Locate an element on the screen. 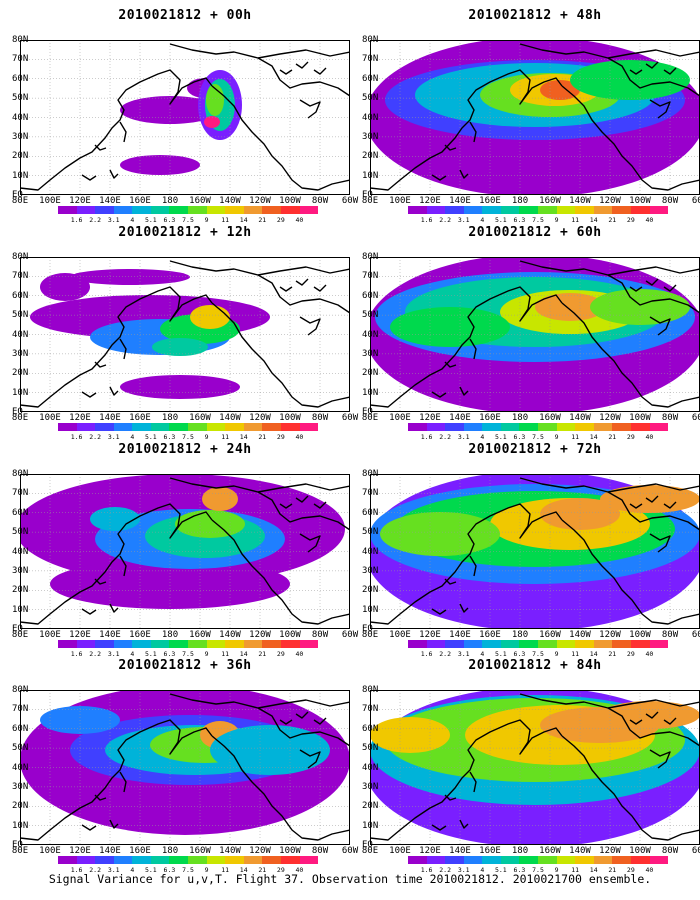 This screenshot has height=900, width=700. longitude-label: 140E is located at coordinates (460, 201).